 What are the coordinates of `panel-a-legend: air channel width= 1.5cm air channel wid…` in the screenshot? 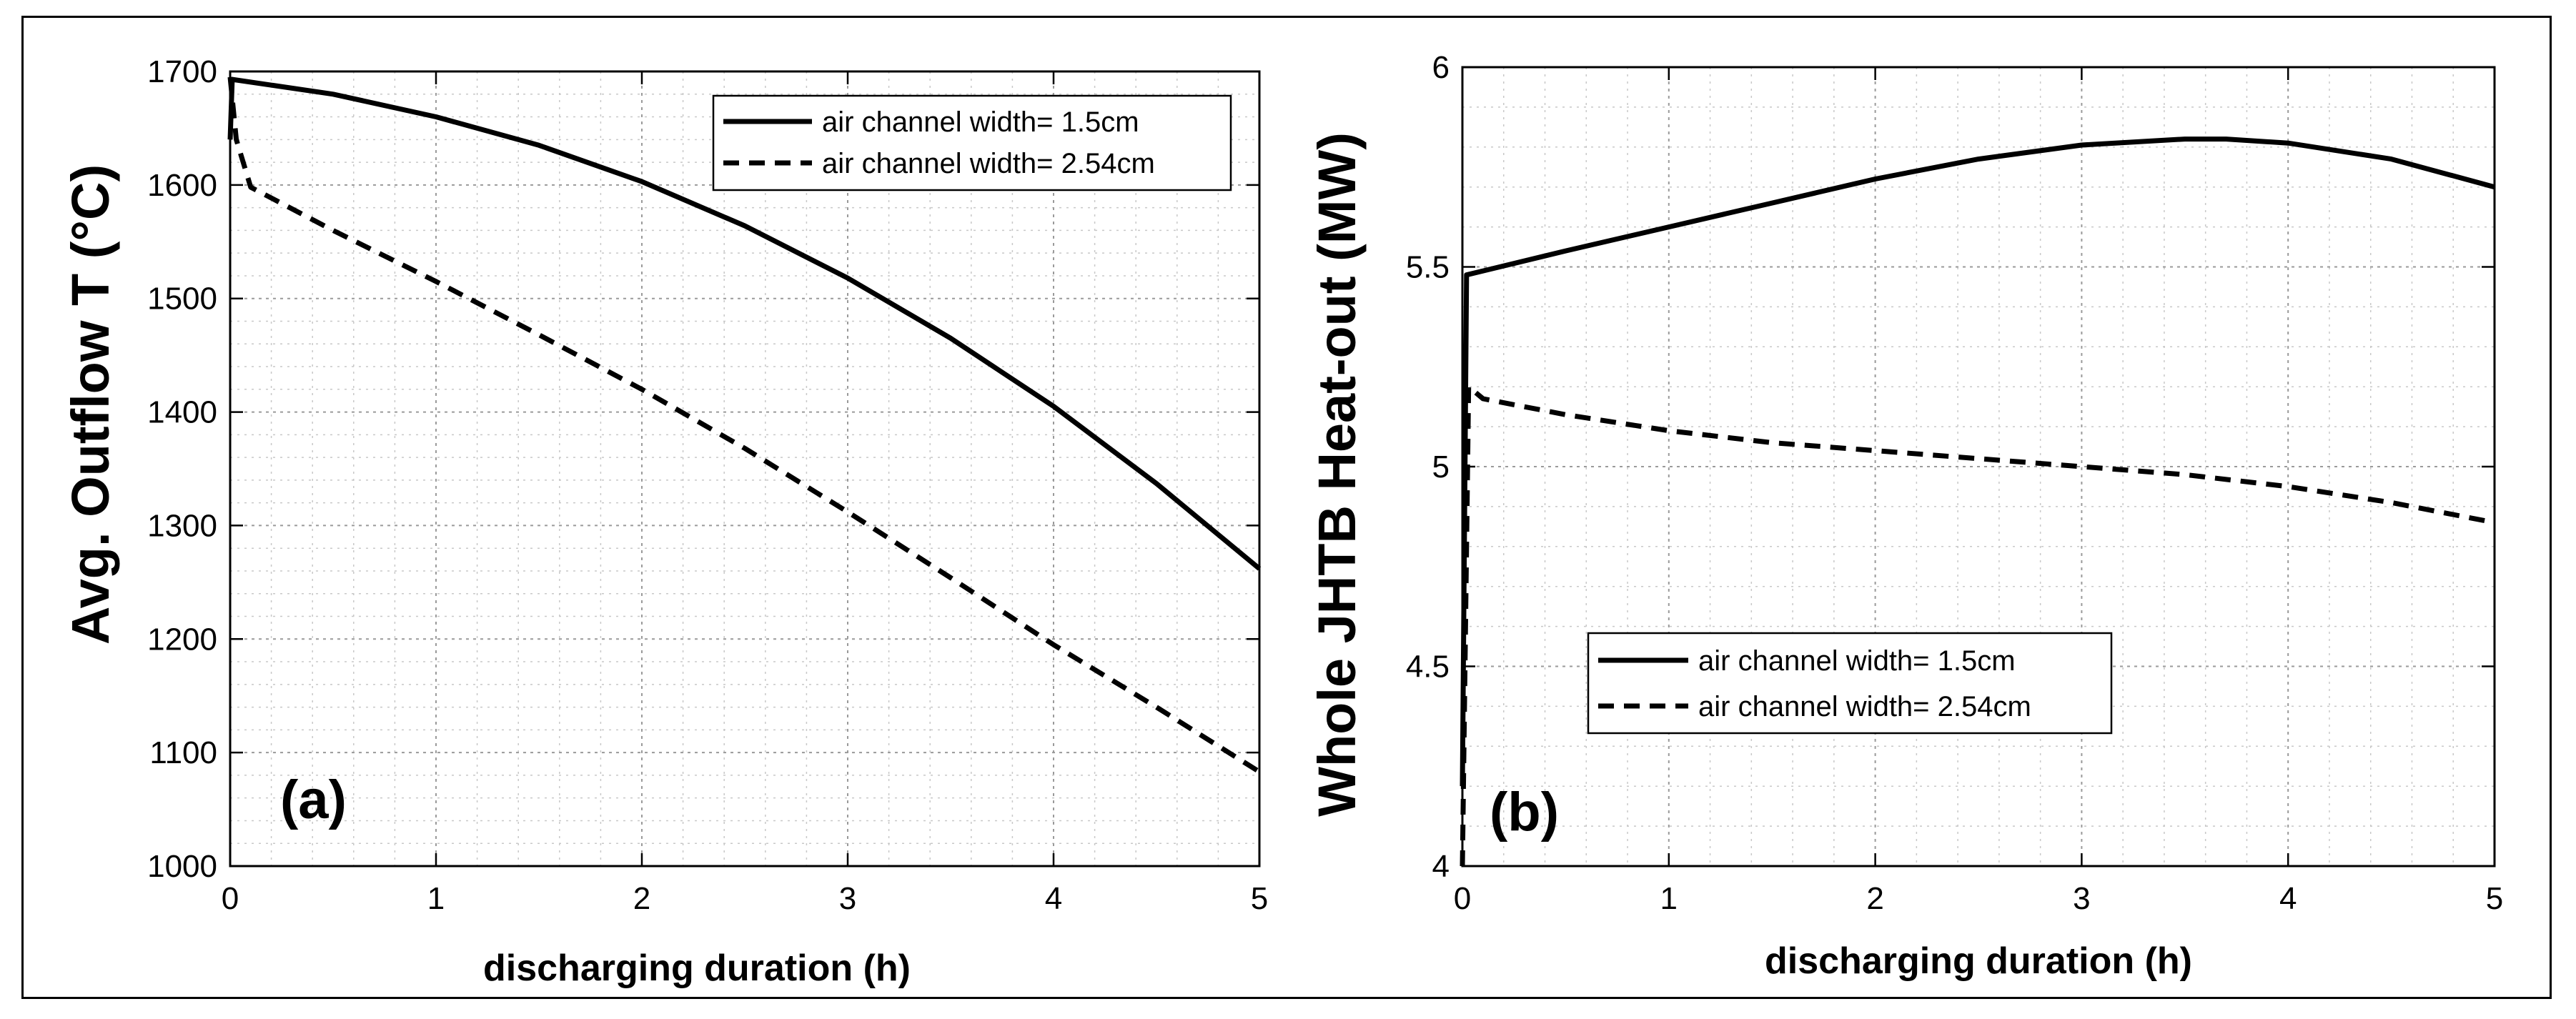 It's located at (972, 143).